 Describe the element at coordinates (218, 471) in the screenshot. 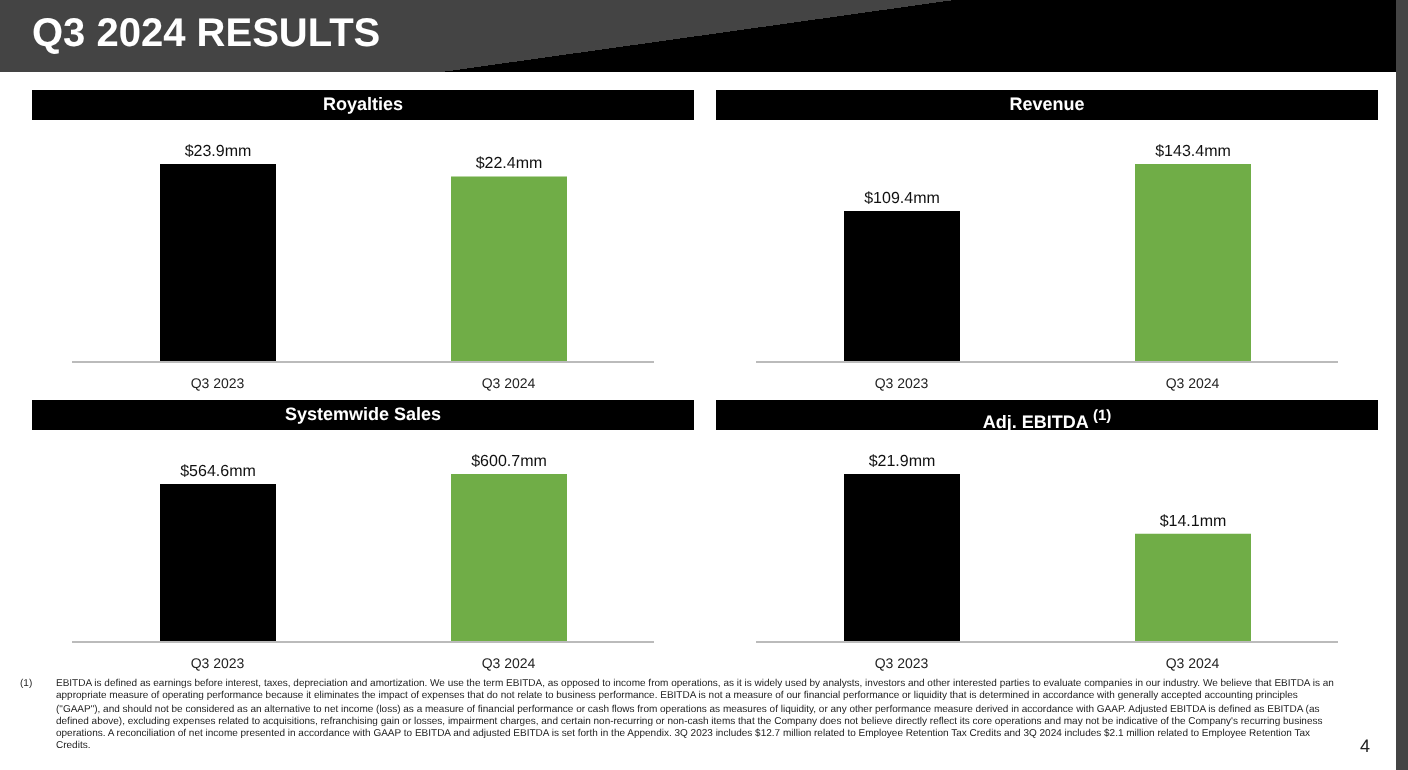

I see `data-label: $564.6mm` at that location.